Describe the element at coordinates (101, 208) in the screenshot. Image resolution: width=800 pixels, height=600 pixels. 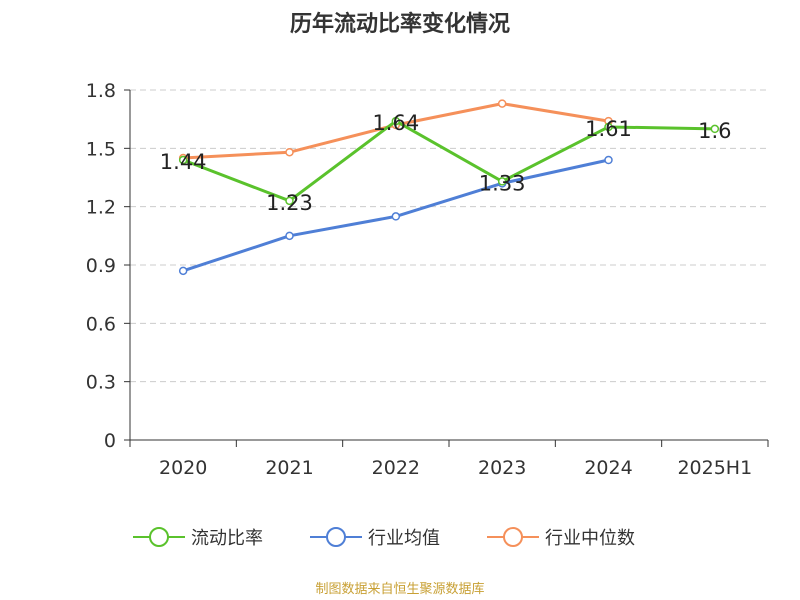
I see `y-tick-label: 1.2` at that location.